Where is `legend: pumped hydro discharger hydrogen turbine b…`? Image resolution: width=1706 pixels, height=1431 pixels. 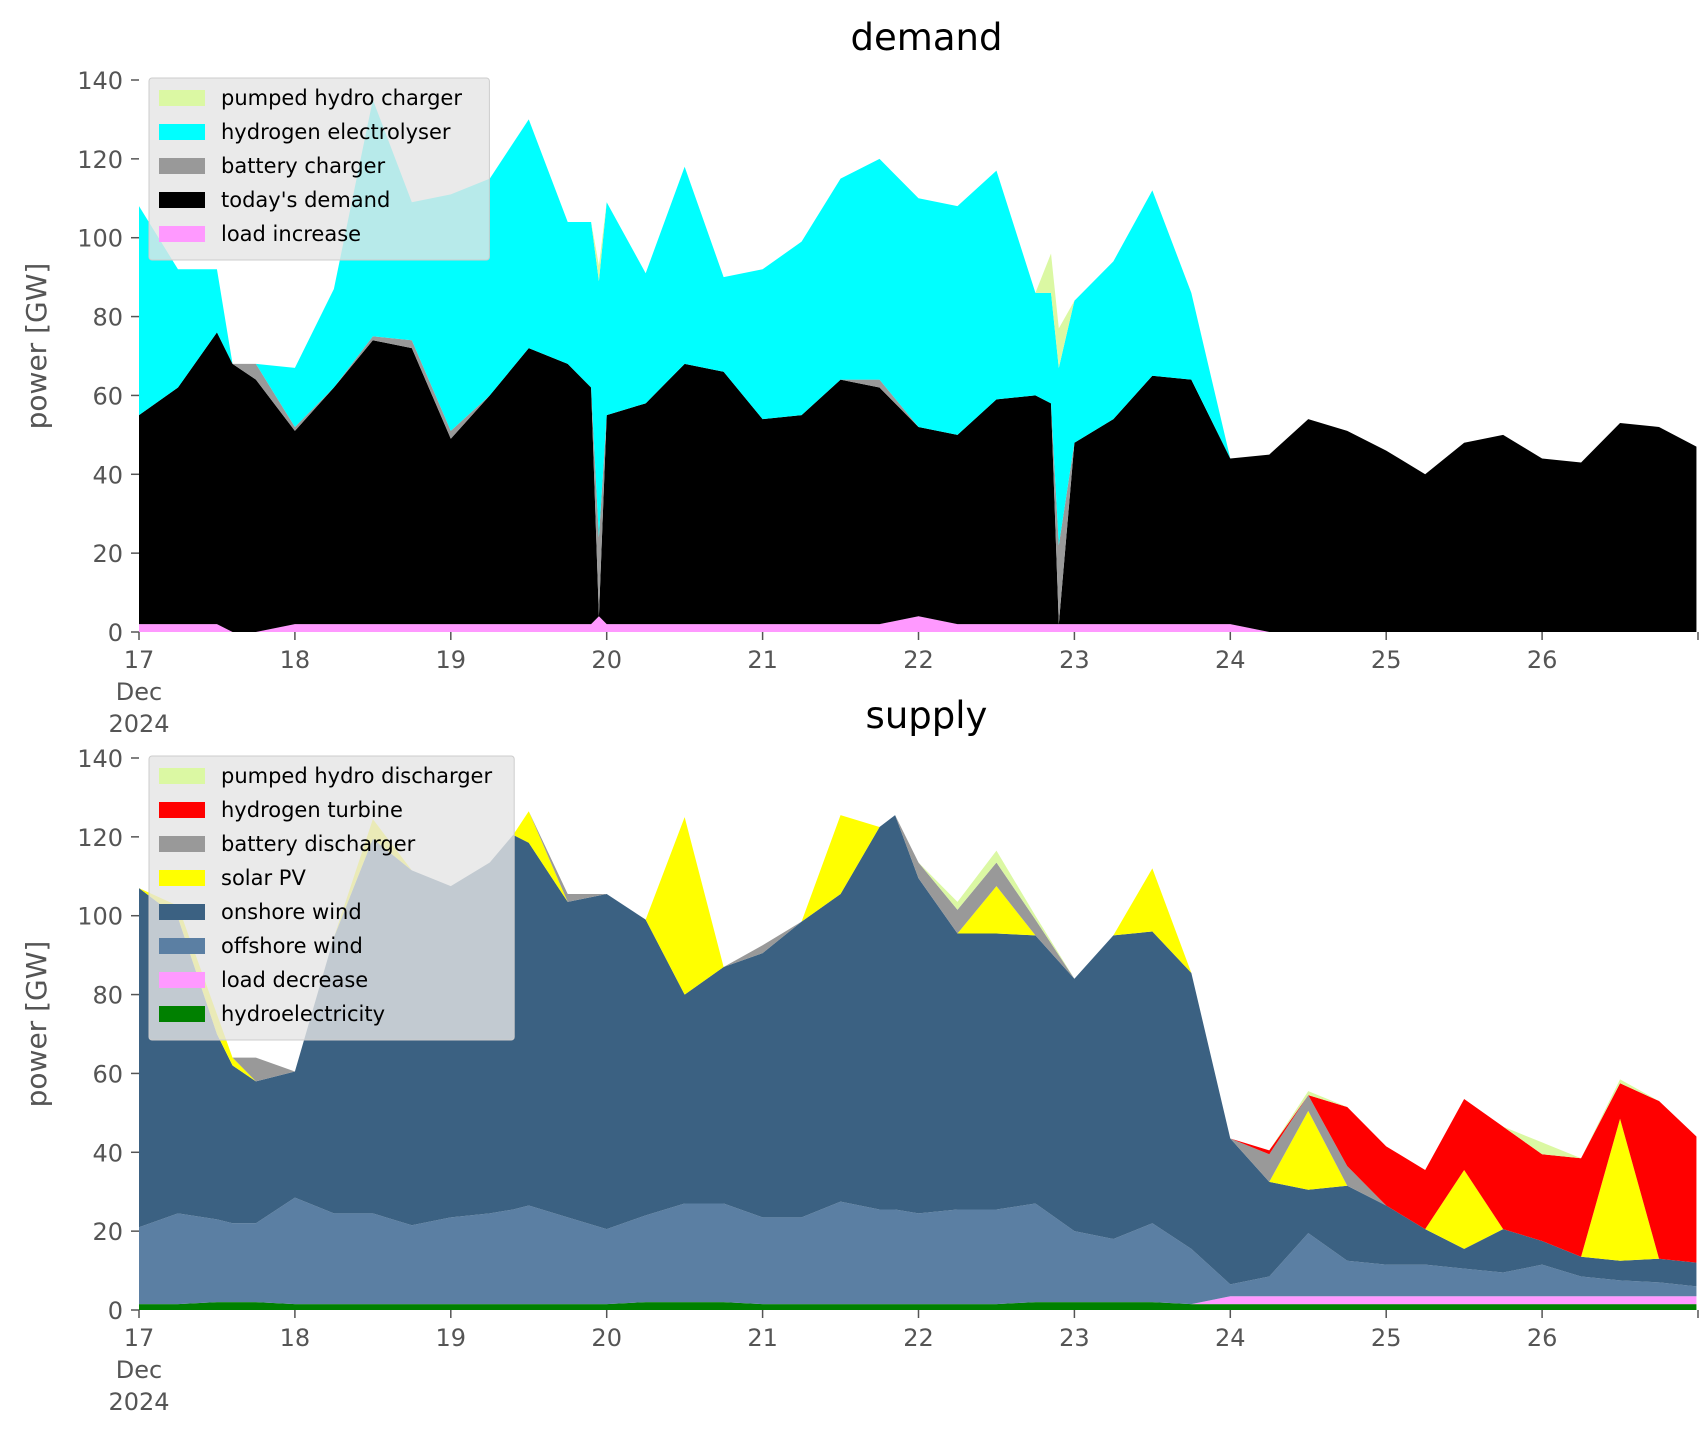
legend: pumped hydro discharger hydrogen turbine b… is located at coordinates (331, 898).